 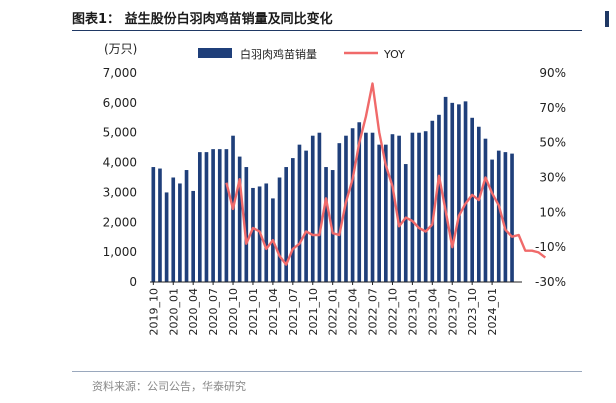 I want to click on x-tick-label: 2023_10, so click(x=472, y=312).